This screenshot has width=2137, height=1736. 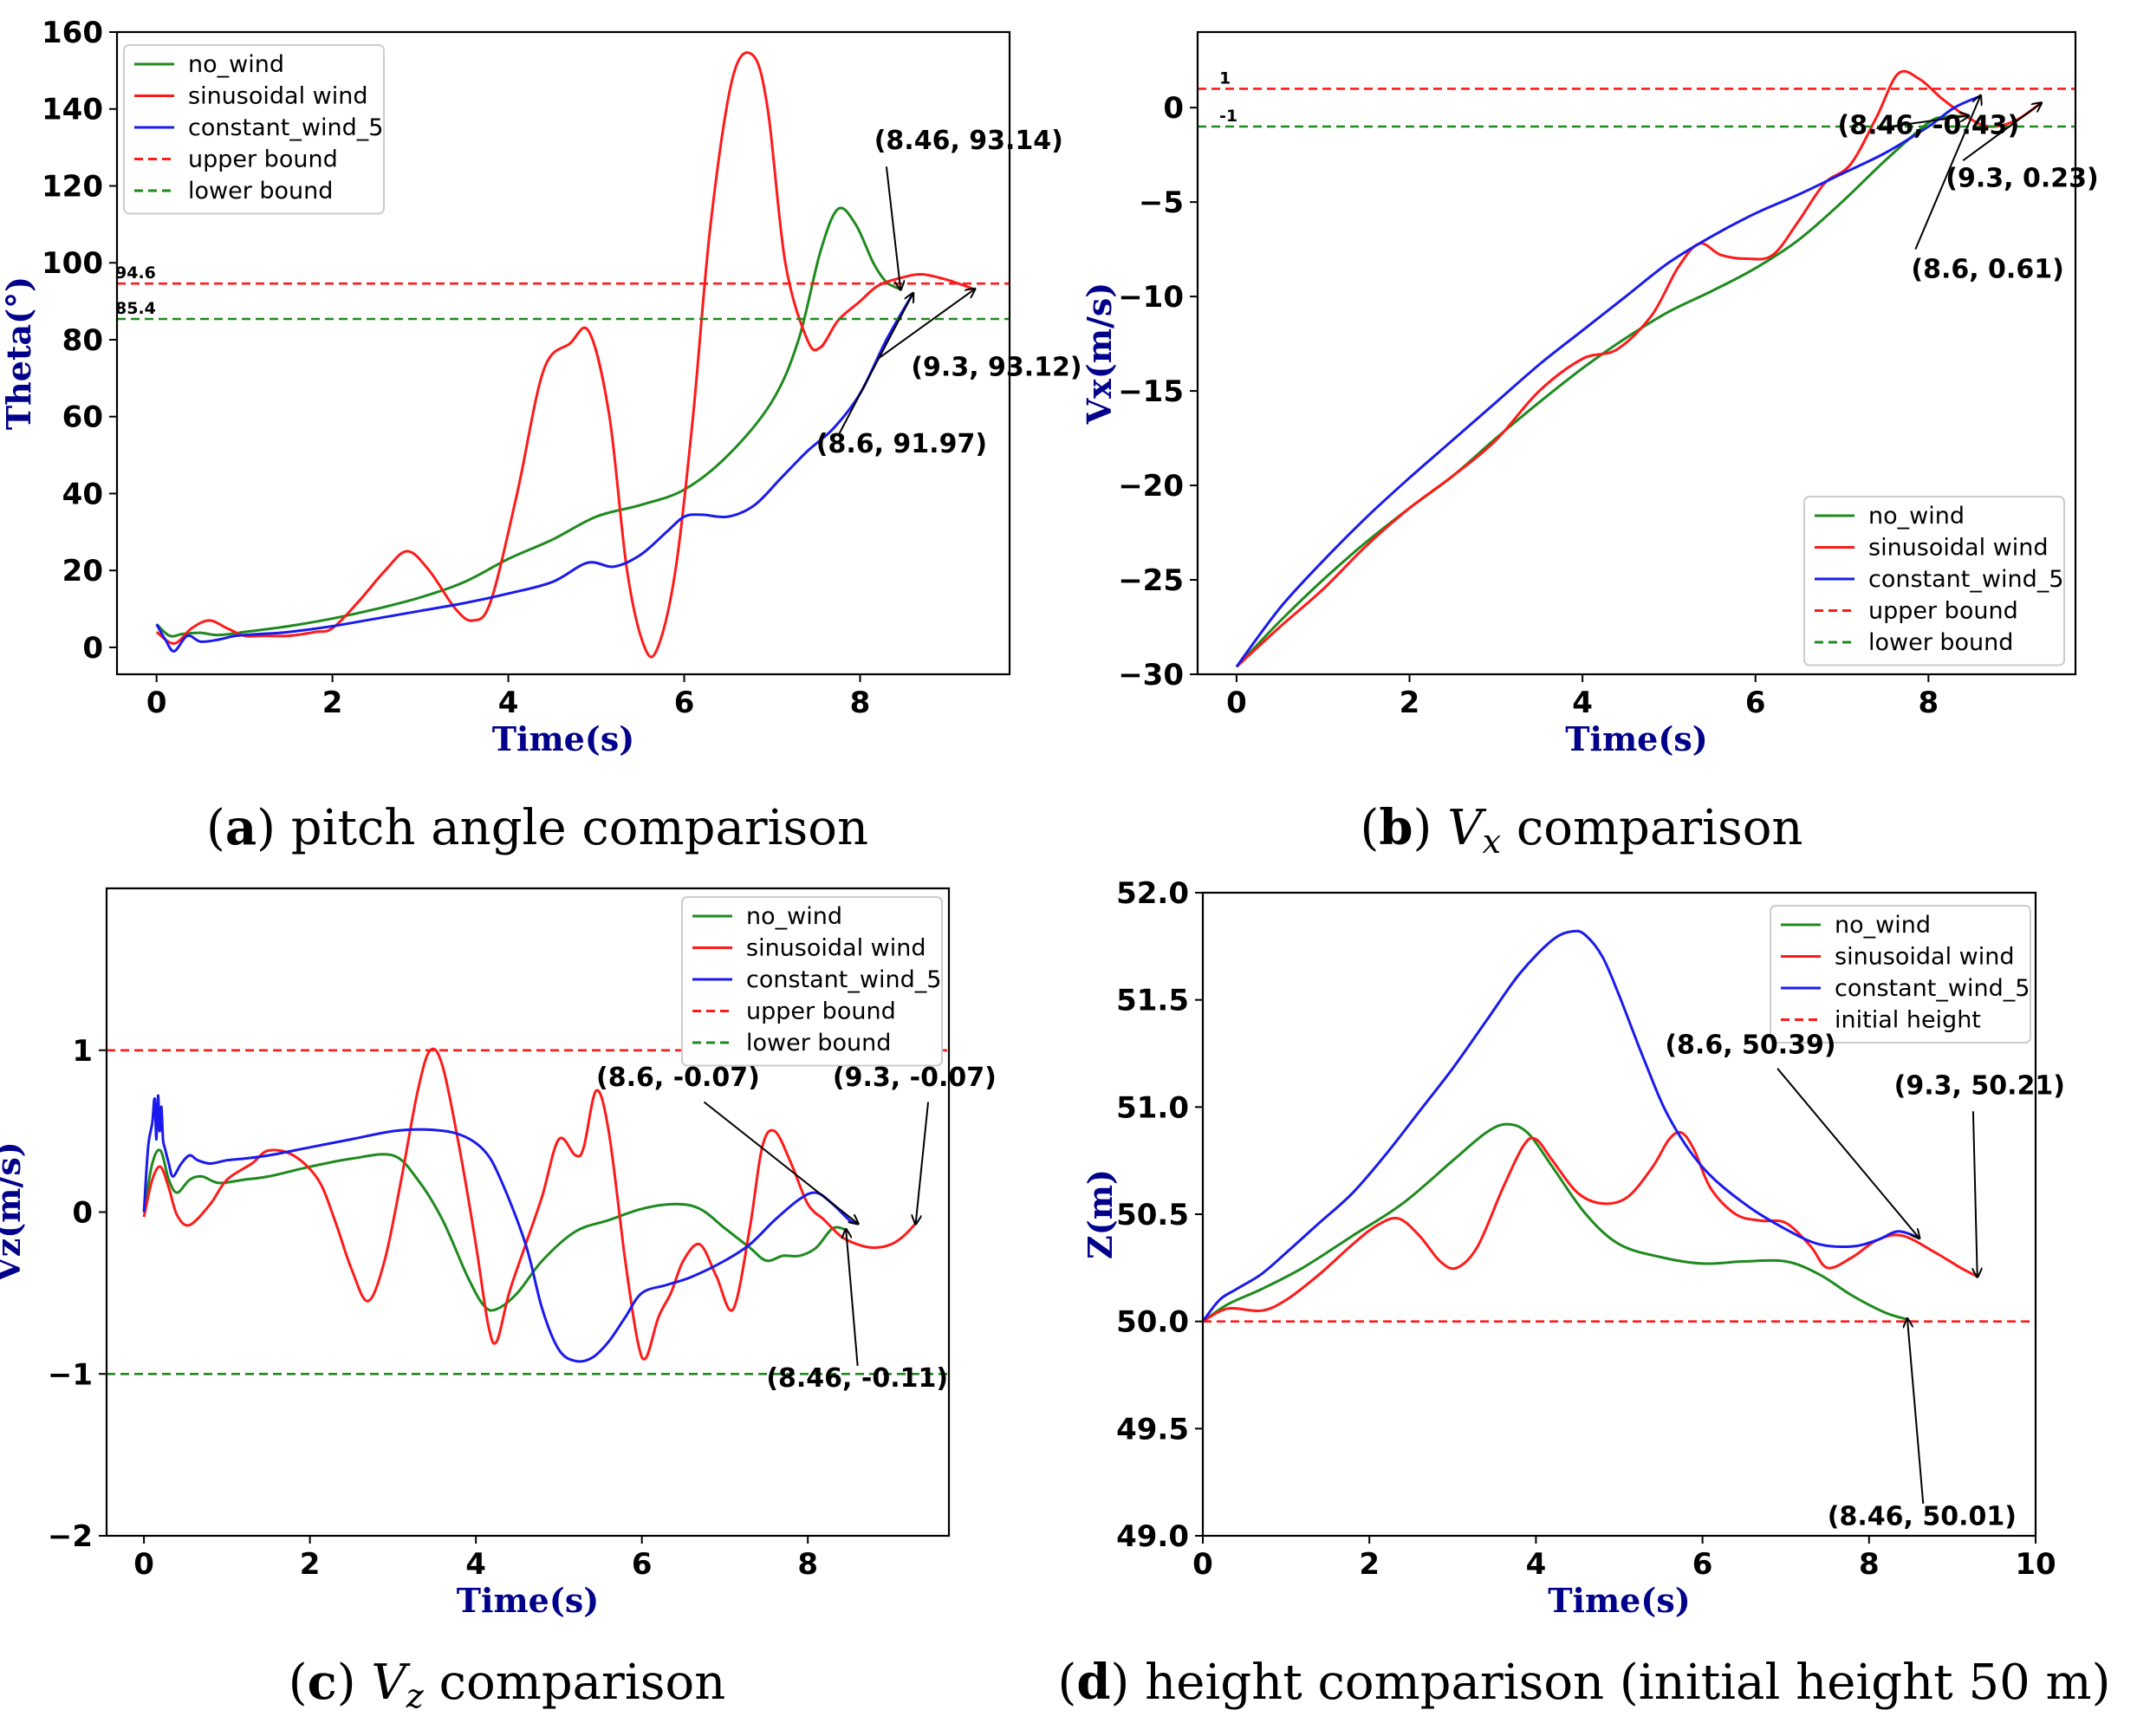 What do you see at coordinates (1152, 894) in the screenshot?
I see `y-tick-label: 52.0` at bounding box center [1152, 894].